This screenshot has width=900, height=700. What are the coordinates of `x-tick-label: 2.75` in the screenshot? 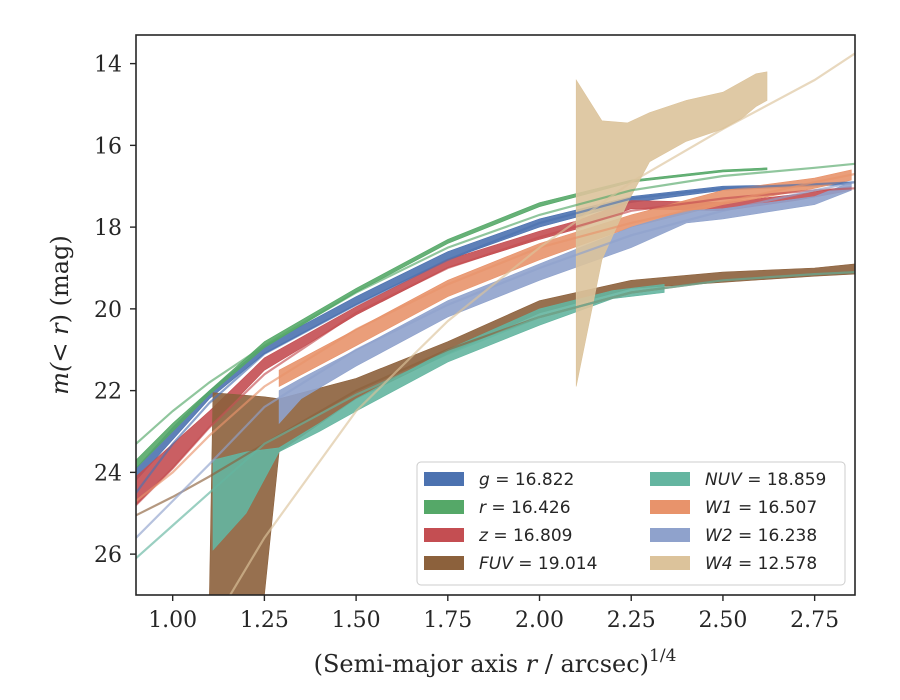 It's located at (814, 620).